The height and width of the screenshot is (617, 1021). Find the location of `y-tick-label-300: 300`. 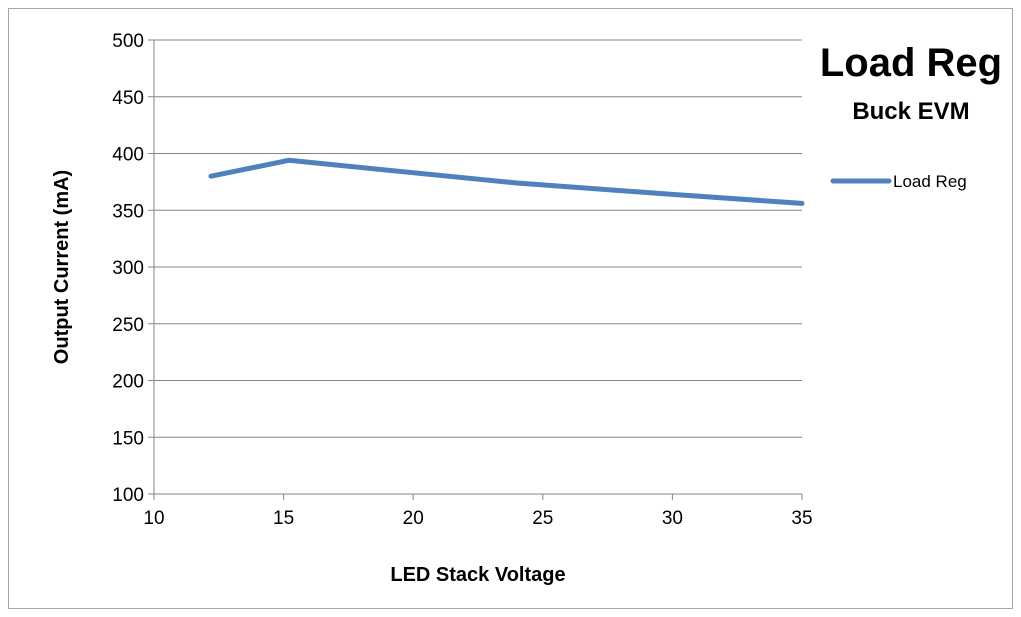

y-tick-label-300: 300 is located at coordinates (128, 268).